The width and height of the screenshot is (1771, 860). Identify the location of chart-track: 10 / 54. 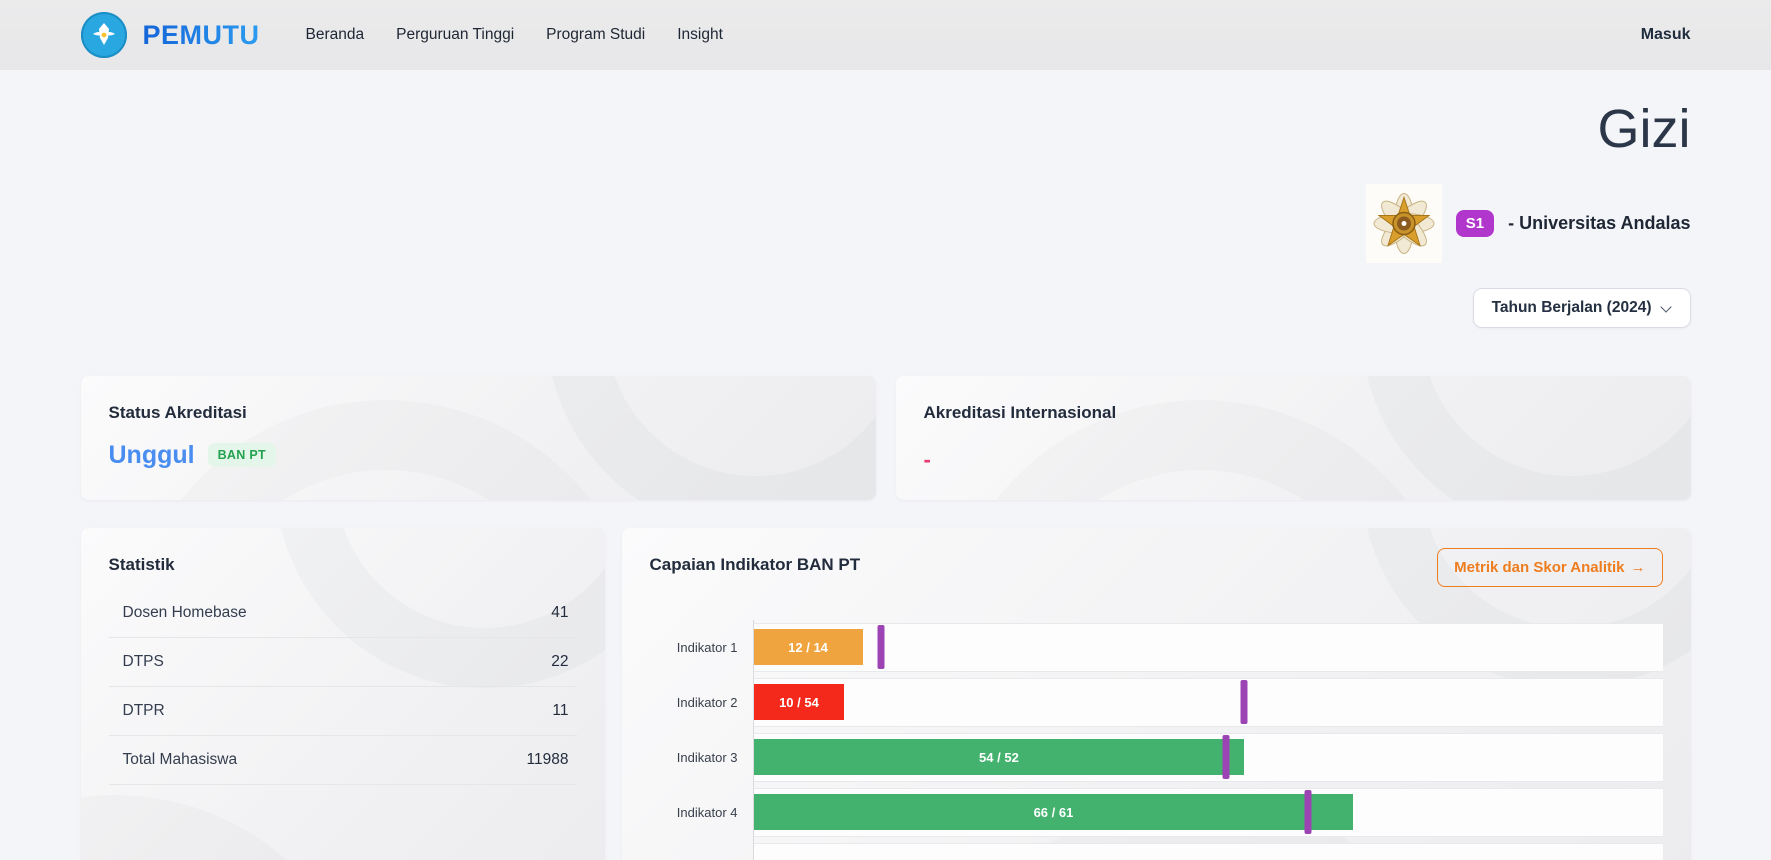
(1208, 702).